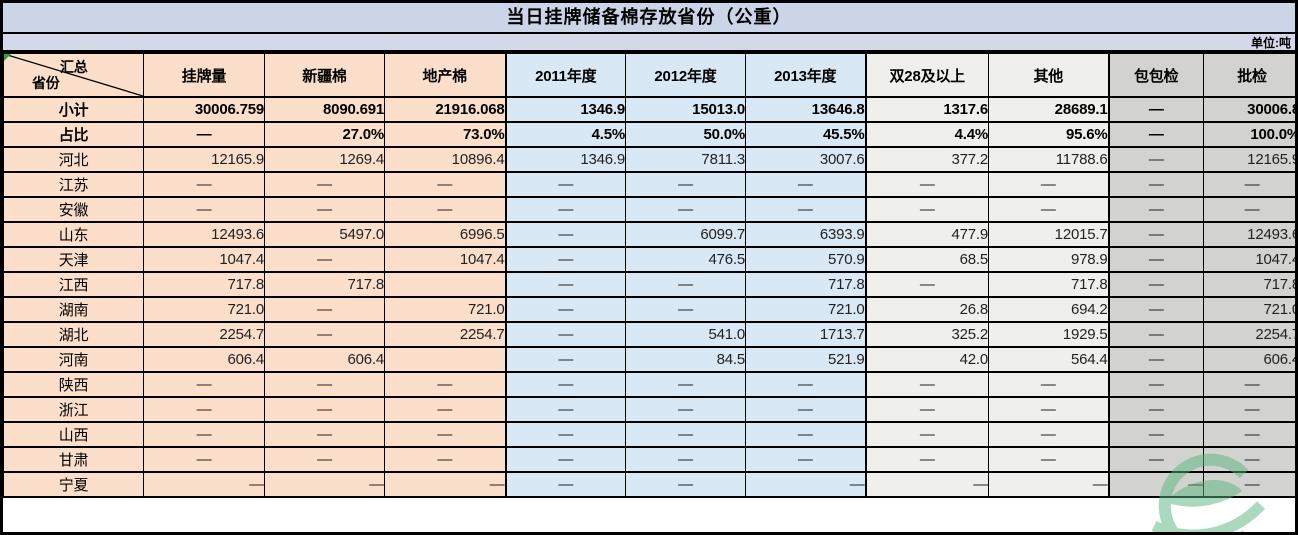 The width and height of the screenshot is (1298, 535). Describe the element at coordinates (73, 459) in the screenshot. I see `row-label: 甘肃` at that location.